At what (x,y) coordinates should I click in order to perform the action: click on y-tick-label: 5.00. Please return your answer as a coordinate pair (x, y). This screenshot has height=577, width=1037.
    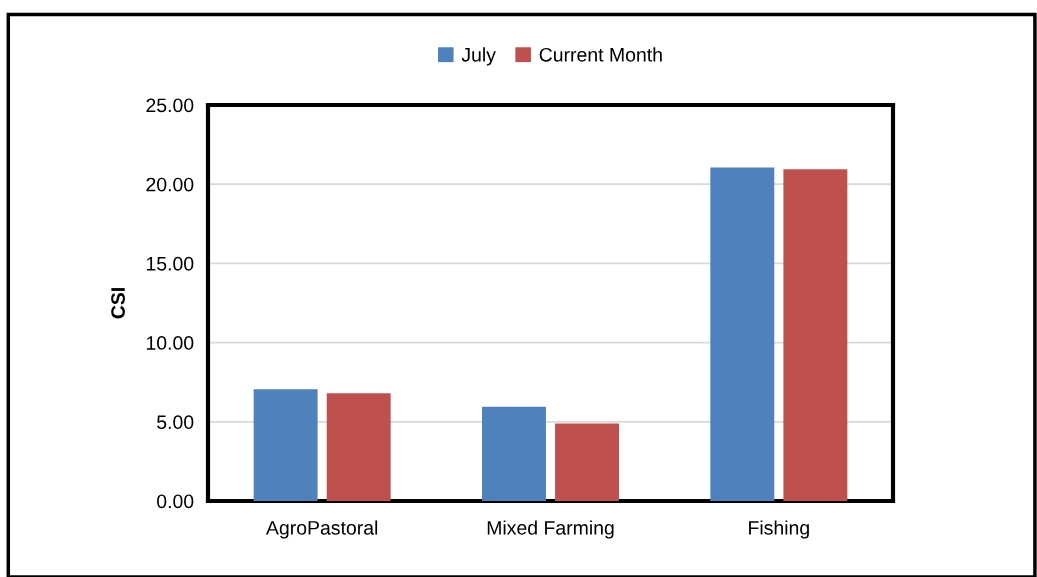
    Looking at the image, I should click on (175, 422).